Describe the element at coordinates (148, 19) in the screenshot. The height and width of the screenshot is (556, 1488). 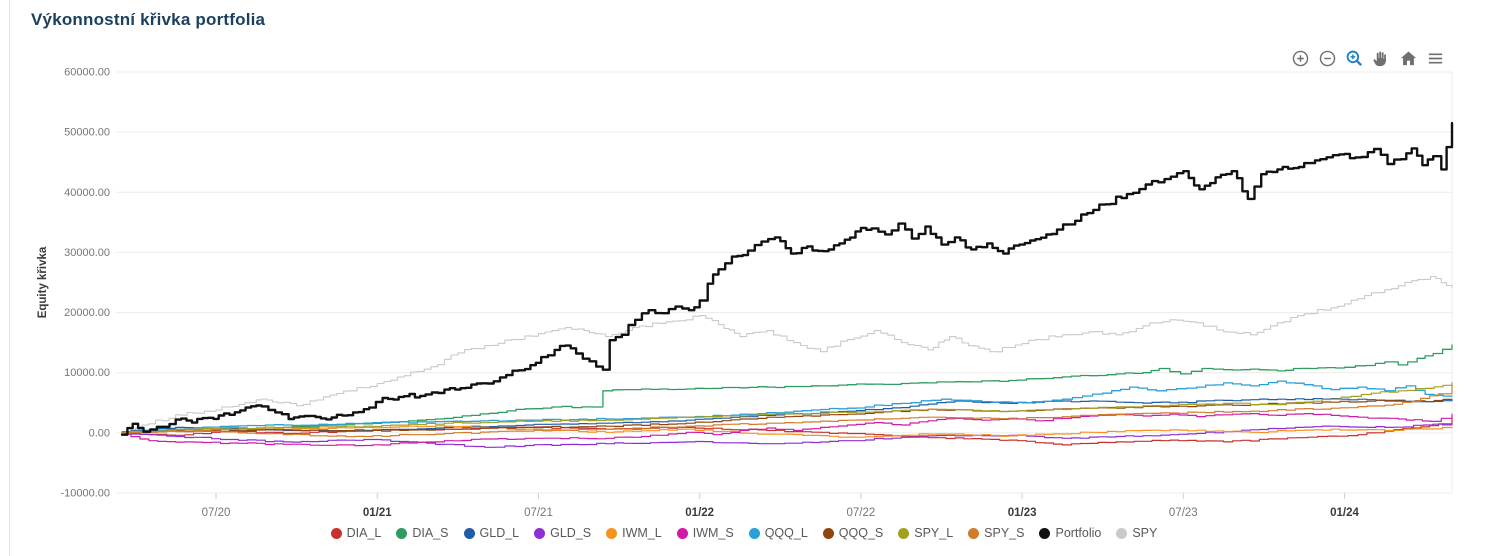
I see `page-title: Výkonnostní křivka portfolia` at that location.